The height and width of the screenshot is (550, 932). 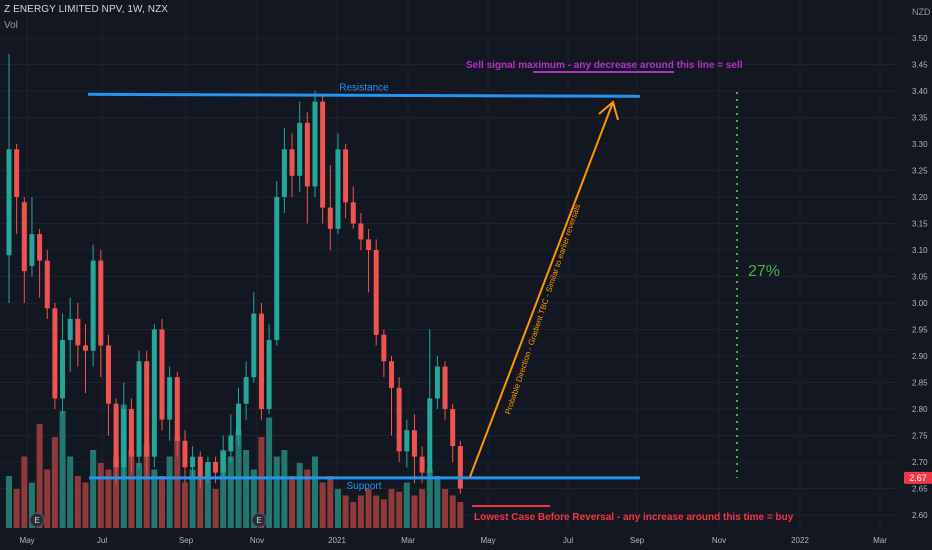 I want to click on resistance-line, so click(x=364, y=95).